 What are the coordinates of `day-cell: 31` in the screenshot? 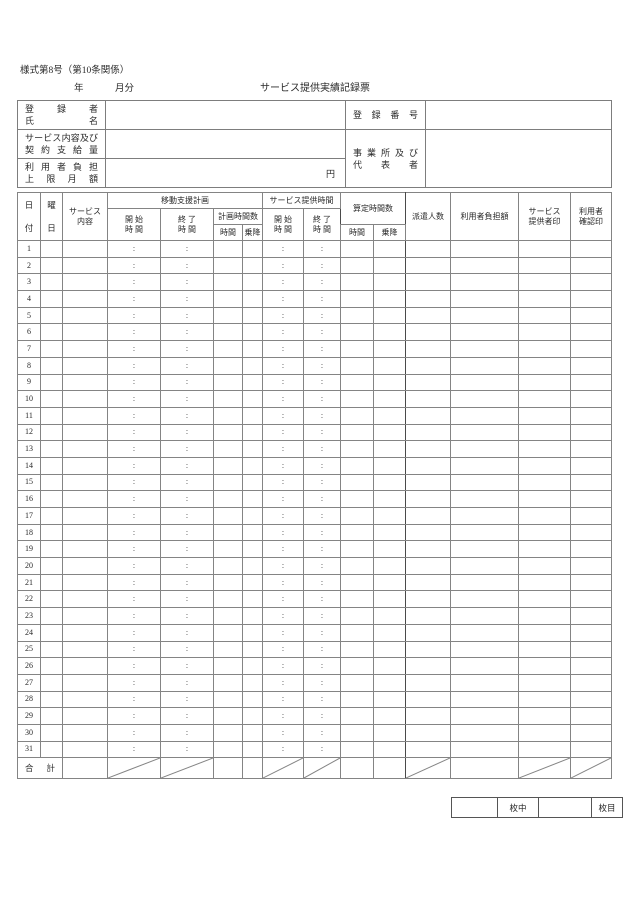 It's located at (29, 749).